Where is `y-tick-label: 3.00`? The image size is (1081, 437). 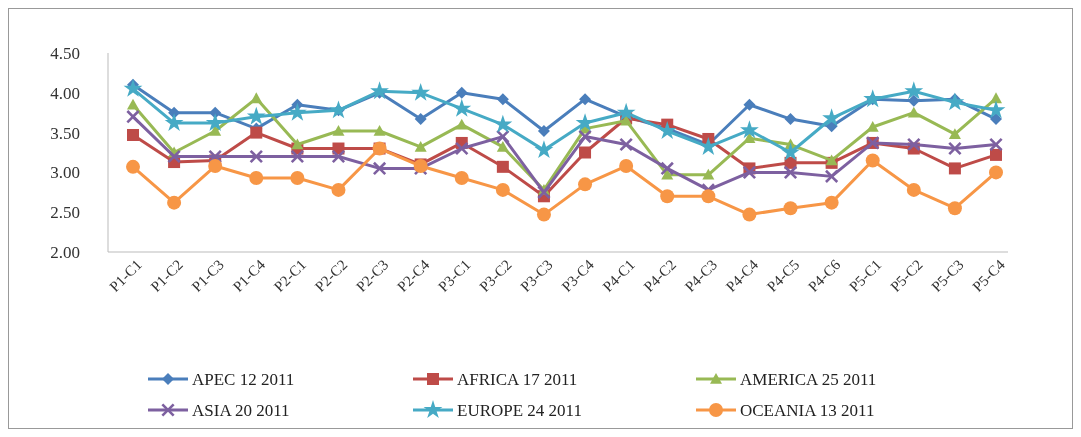
y-tick-label: 3.00 is located at coordinates (65, 173).